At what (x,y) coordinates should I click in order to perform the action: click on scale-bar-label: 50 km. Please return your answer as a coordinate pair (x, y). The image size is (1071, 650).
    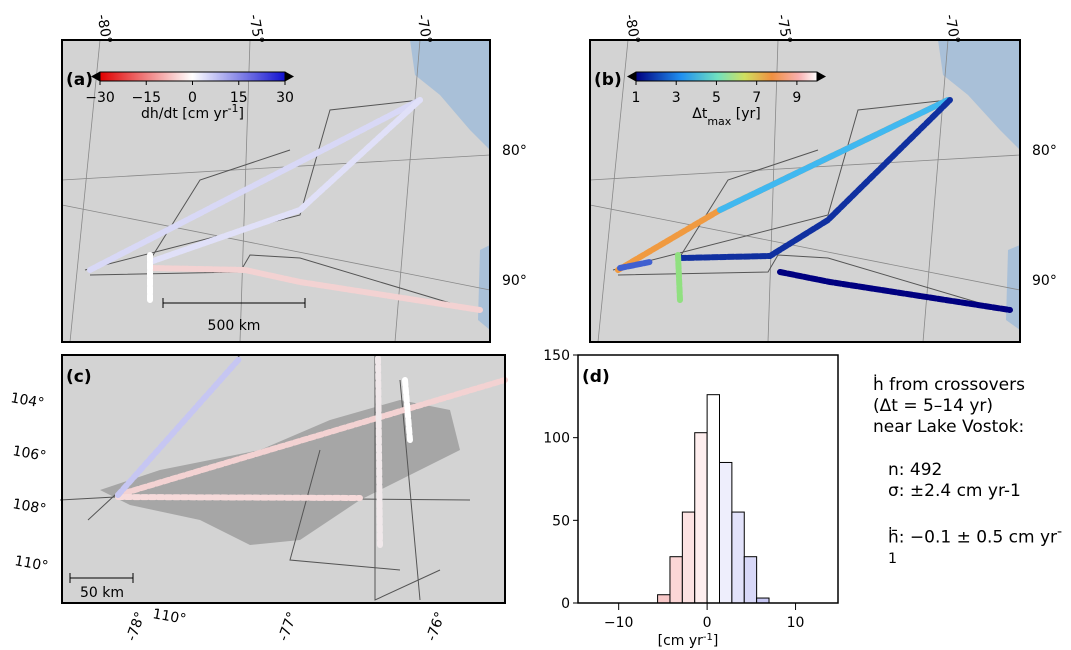
    Looking at the image, I should click on (102, 593).